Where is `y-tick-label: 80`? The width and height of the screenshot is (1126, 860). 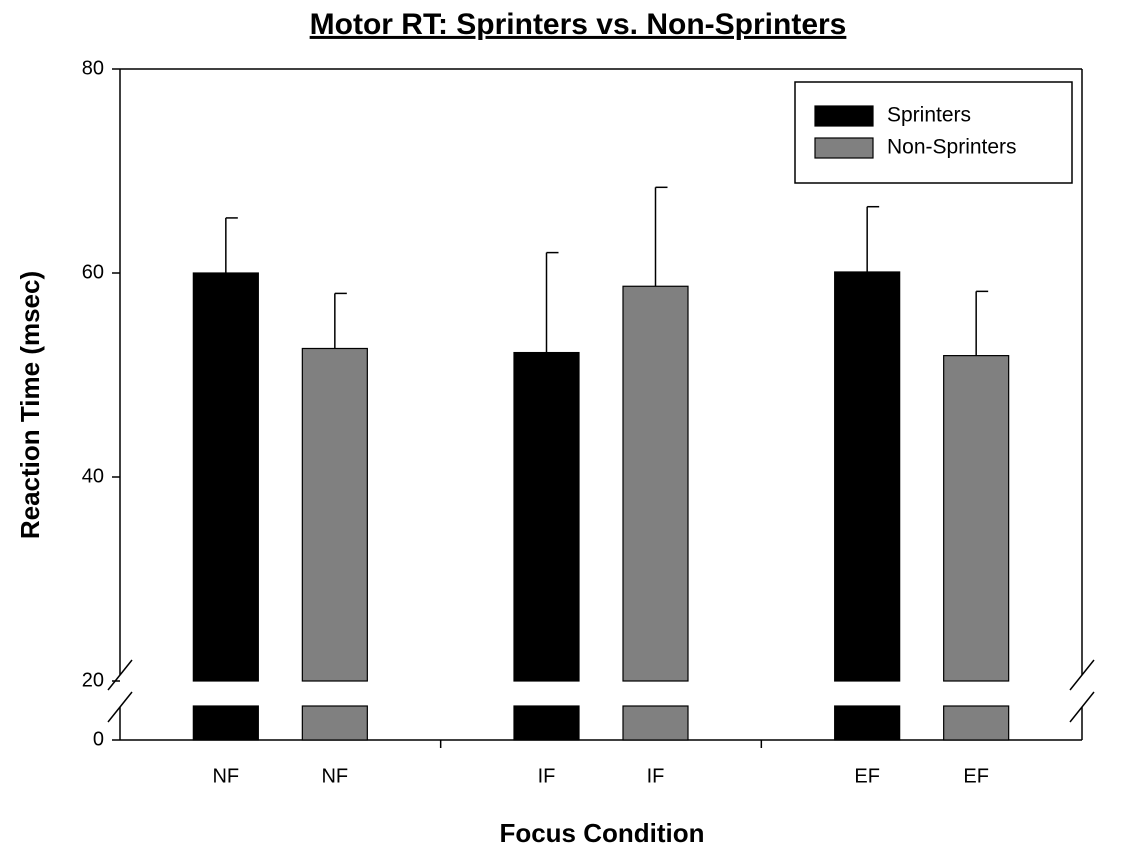 y-tick-label: 80 is located at coordinates (93, 68).